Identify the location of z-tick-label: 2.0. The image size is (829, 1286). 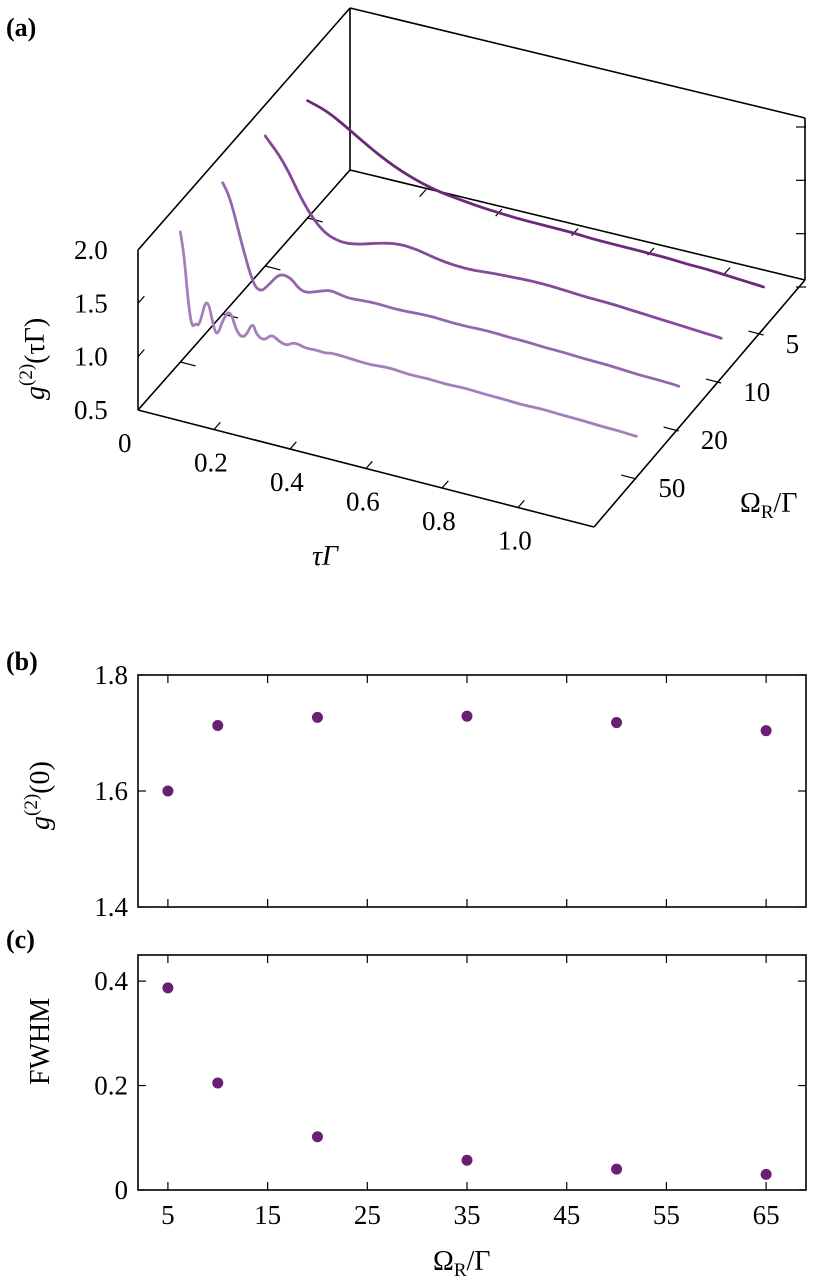
(91, 250).